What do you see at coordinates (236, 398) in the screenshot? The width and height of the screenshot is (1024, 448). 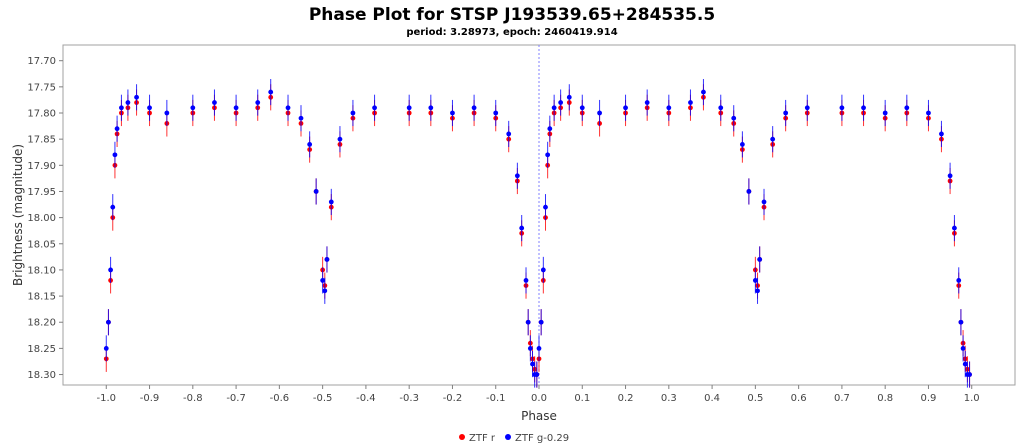 I see `x-tick-label: -0.7` at bounding box center [236, 398].